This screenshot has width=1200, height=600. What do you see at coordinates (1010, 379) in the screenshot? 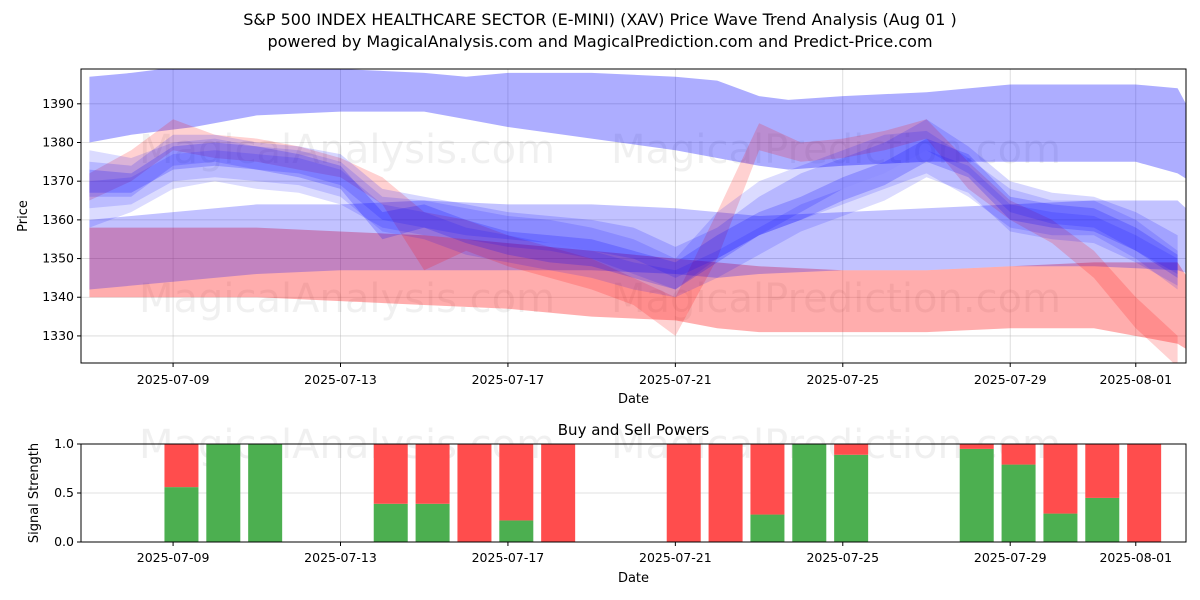
I see `top-x-tick-label: 2025-07-29` at bounding box center [1010, 379].